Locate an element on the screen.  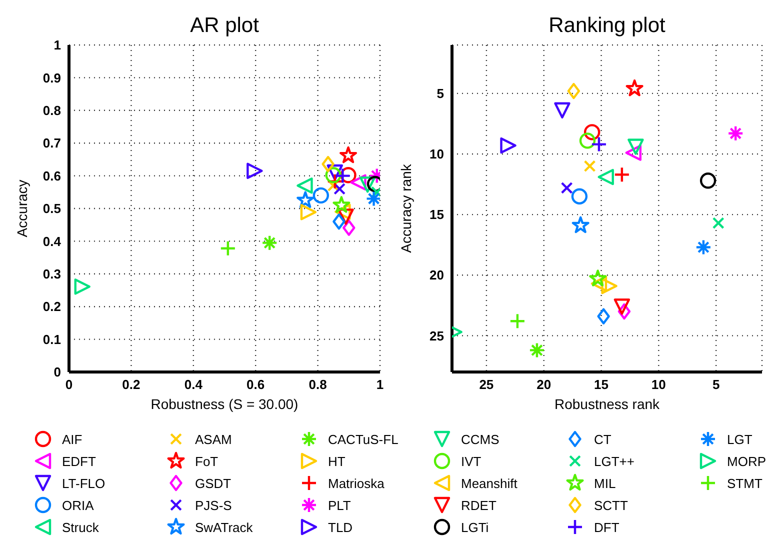
x-tick-label: 0.8 is located at coordinates (317, 384).